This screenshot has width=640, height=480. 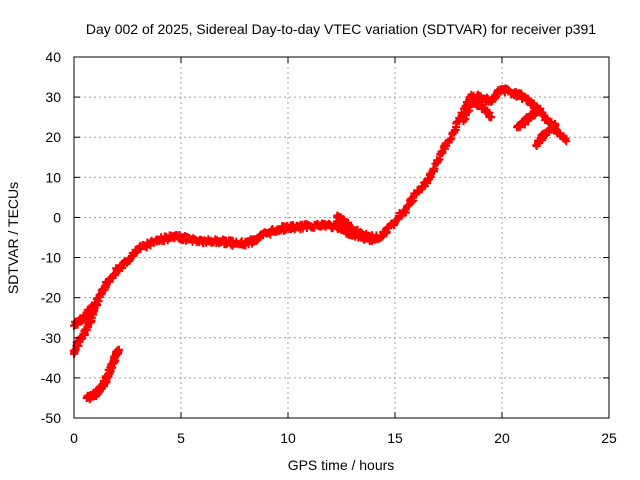 I want to click on y-tick-label: -20, so click(x=51, y=298).